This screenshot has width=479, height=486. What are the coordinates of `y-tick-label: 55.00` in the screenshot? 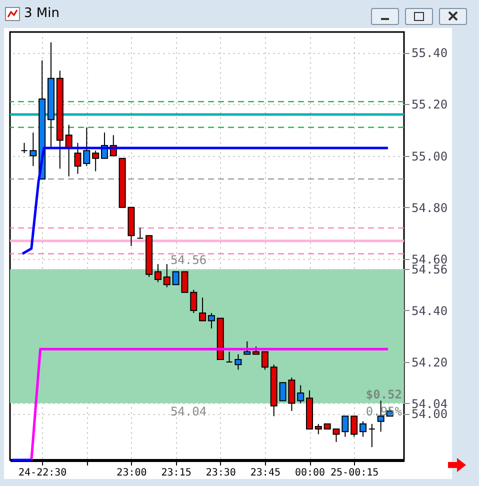 It's located at (430, 156).